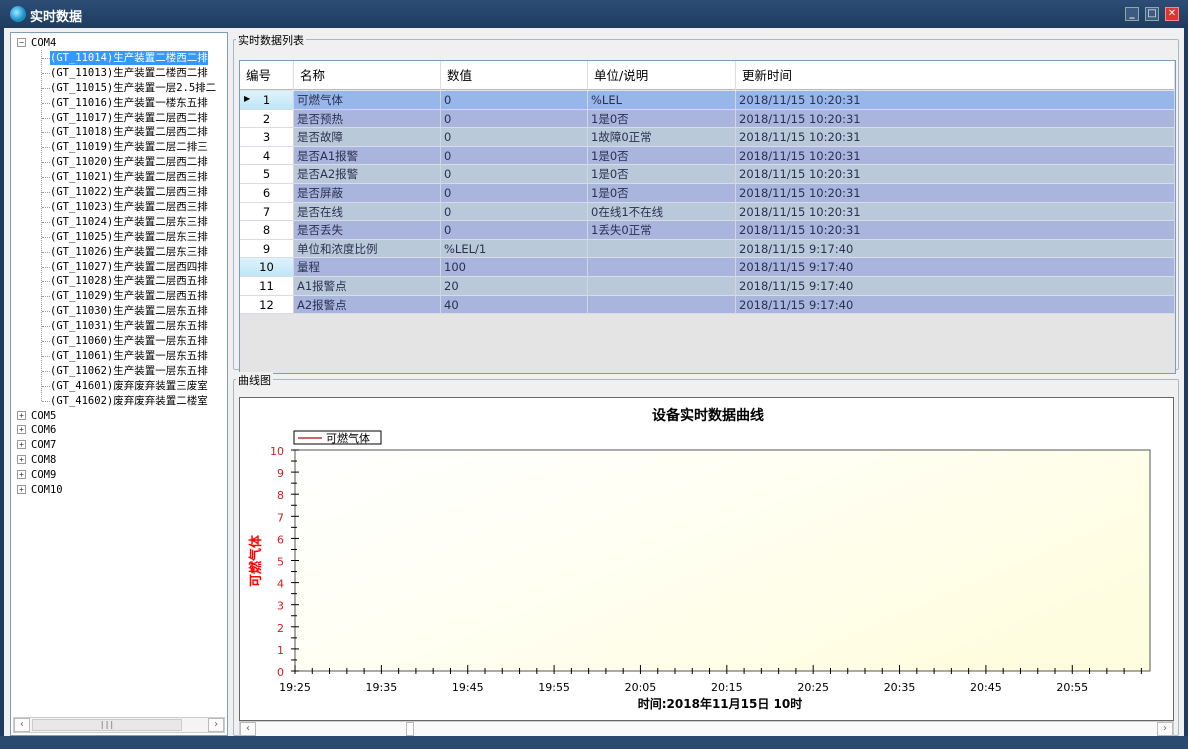 The width and height of the screenshot is (1188, 749). Describe the element at coordinates (44, 475) in the screenshot. I see `tree-node-com9: COM9` at that location.